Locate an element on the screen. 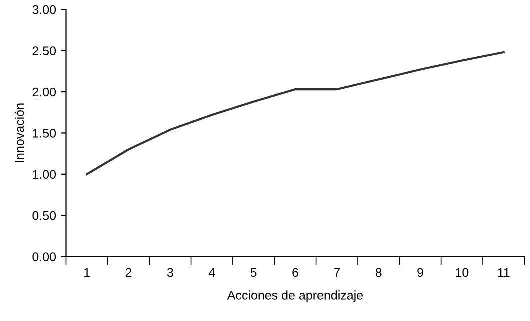 This screenshot has height=321, width=530. y-tick-label: 3.00 is located at coordinates (44, 9).